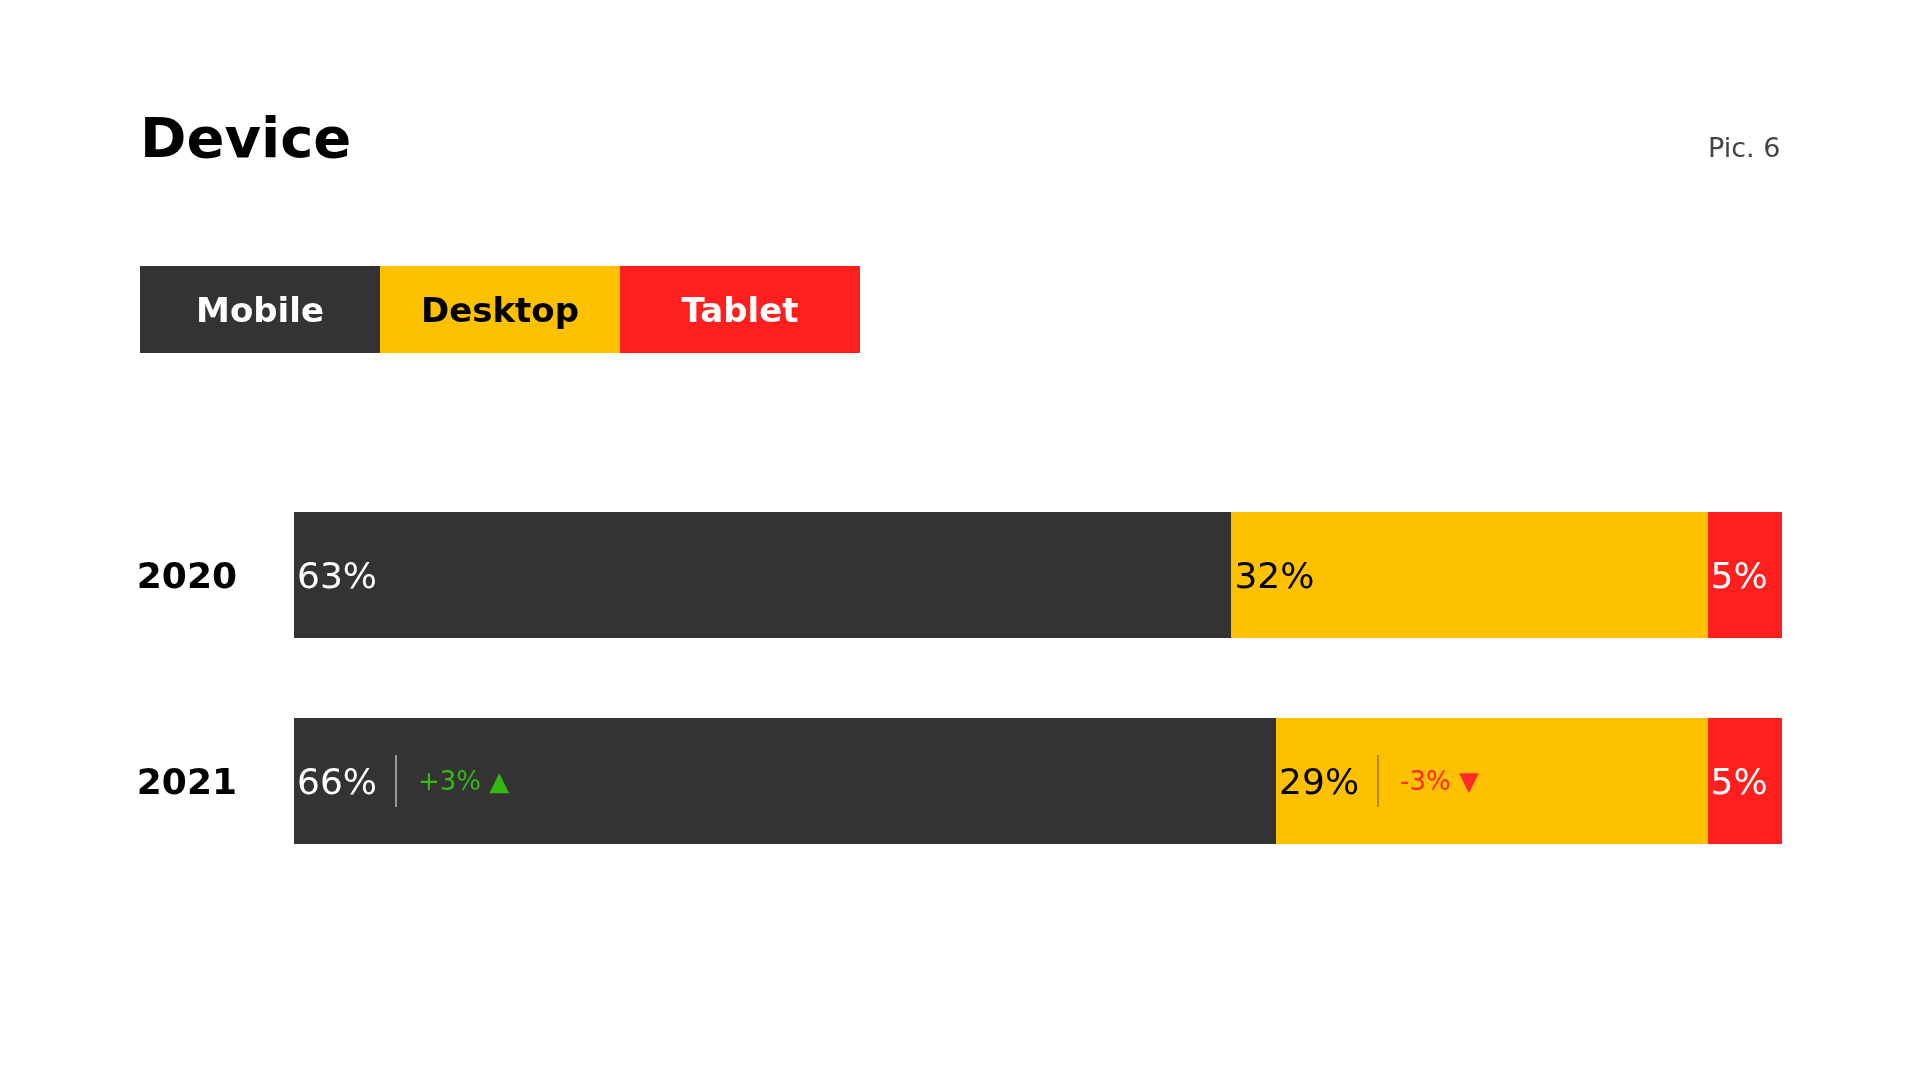  I want to click on data-label: 32%, so click(1274, 575).